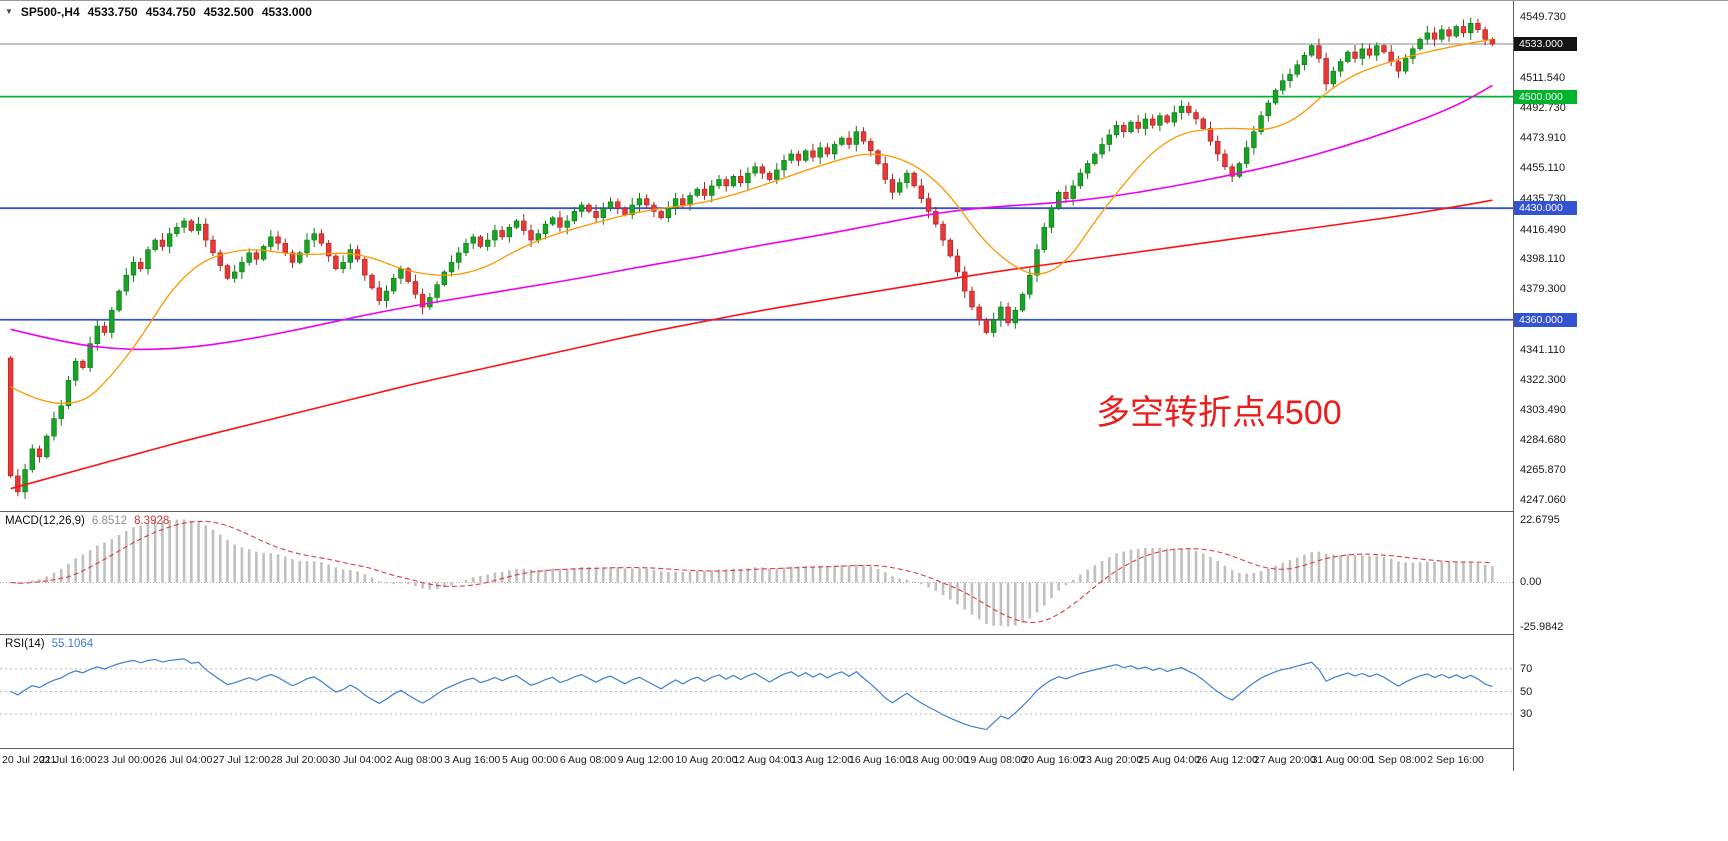 Image resolution: width=1728 pixels, height=841 pixels. What do you see at coordinates (822, 760) in the screenshot?
I see `time-axis-label: 13 Aug 12:00` at bounding box center [822, 760].